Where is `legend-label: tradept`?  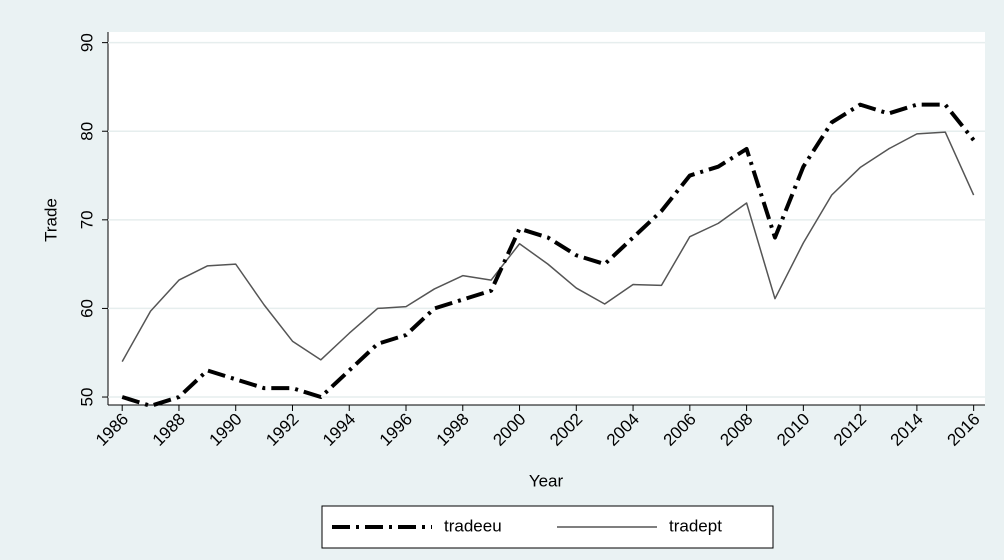 legend-label: tradept is located at coordinates (695, 525).